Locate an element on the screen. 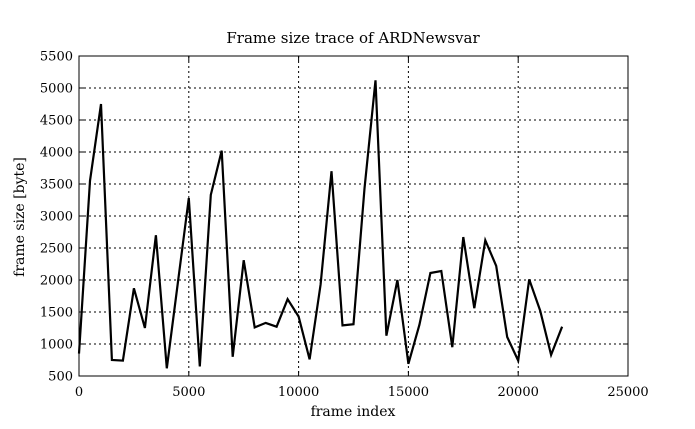  y-tick-label: 5500 is located at coordinates (56, 57).